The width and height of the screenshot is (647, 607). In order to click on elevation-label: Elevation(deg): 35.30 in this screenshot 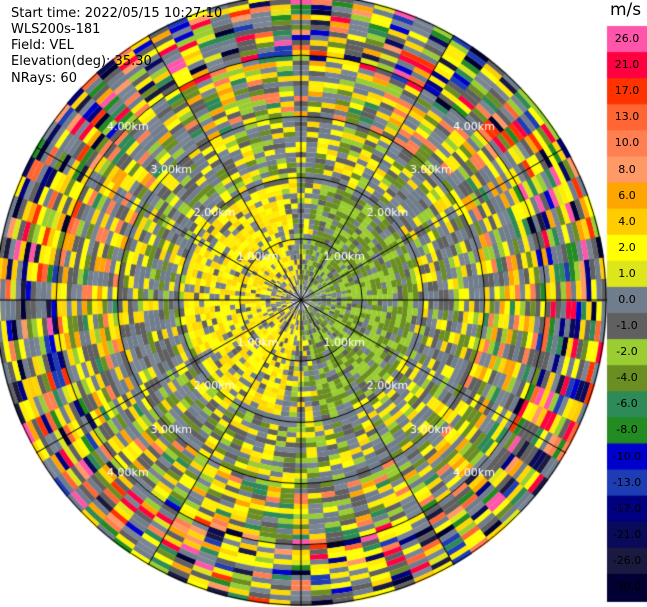, I will do `click(81, 61)`.